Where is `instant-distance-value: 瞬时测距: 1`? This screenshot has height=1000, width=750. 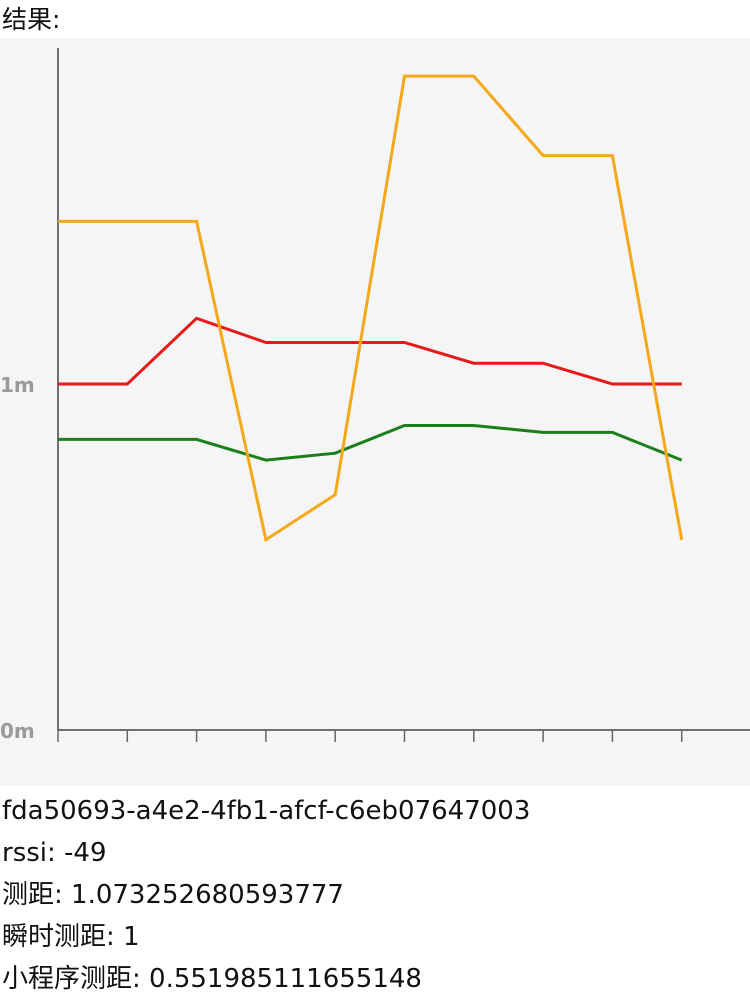 instant-distance-value: 瞬时测距: 1 is located at coordinates (71, 937).